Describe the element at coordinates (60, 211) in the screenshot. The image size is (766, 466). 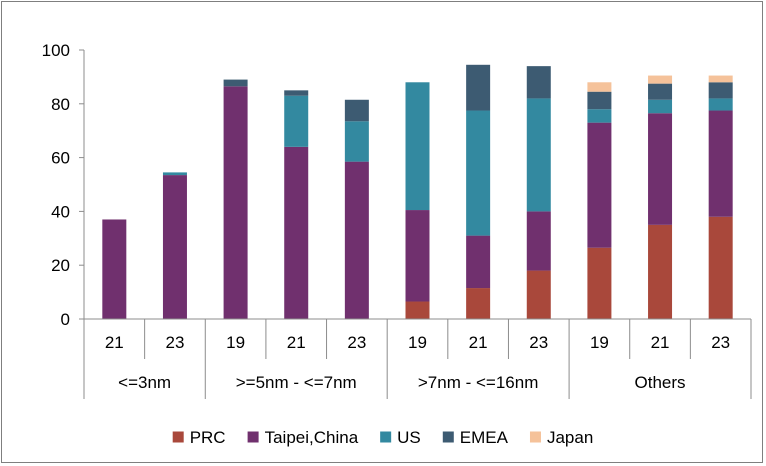
I see `y-tick-label: 40` at that location.